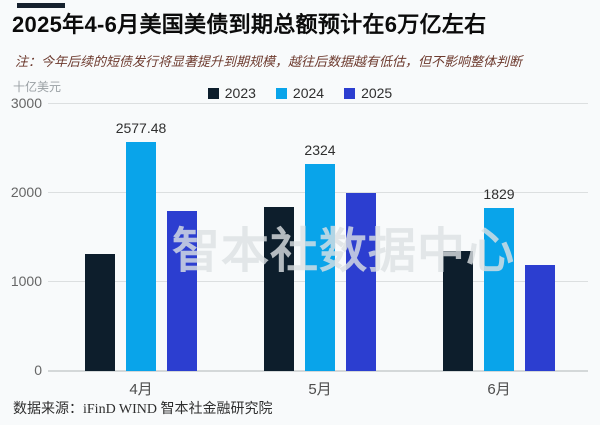 This screenshot has height=425, width=600. Describe the element at coordinates (143, 409) in the screenshot. I see `data-source: 数据来源：iFinD WIND 智本社金融研究院` at that location.